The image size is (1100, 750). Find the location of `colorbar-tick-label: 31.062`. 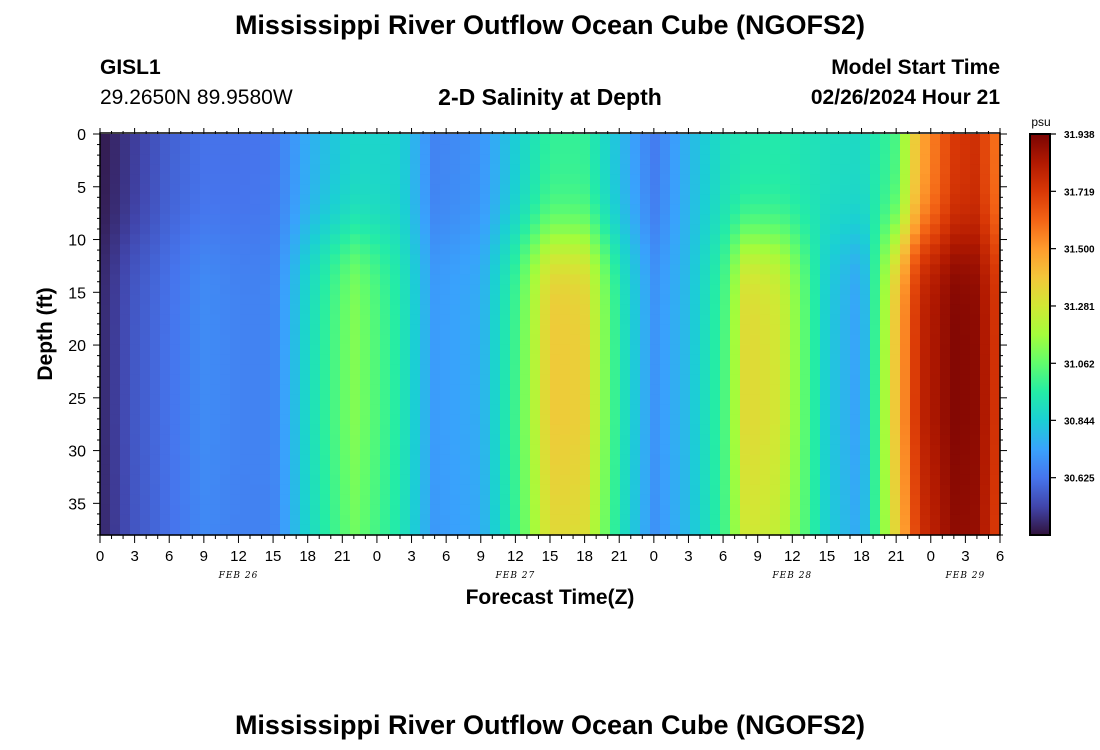

colorbar-tick-label: 31.062 is located at coordinates (1079, 364).